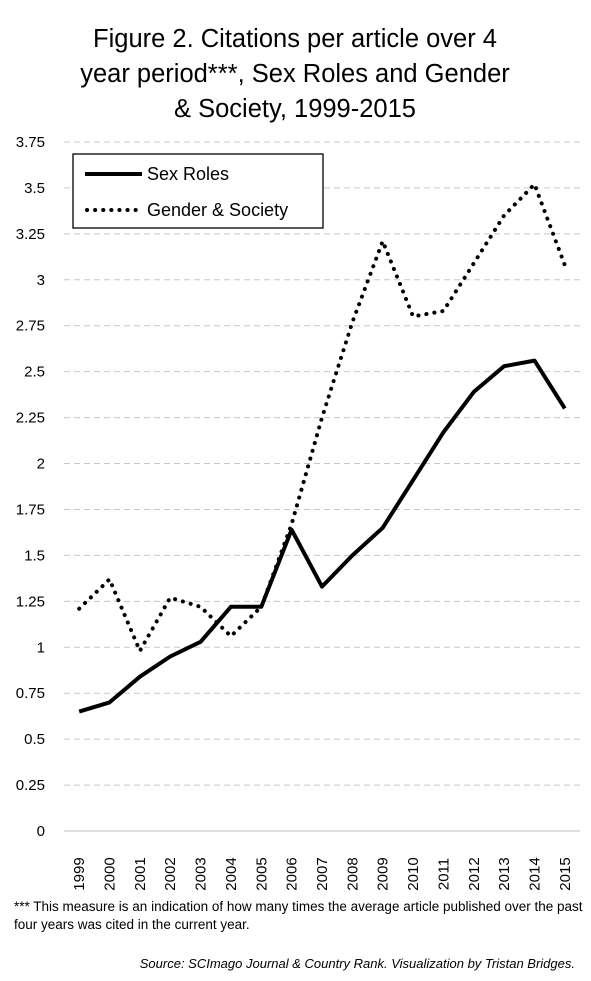  Describe the element at coordinates (352, 873) in the screenshot. I see `x-tick-label: 2008` at that location.